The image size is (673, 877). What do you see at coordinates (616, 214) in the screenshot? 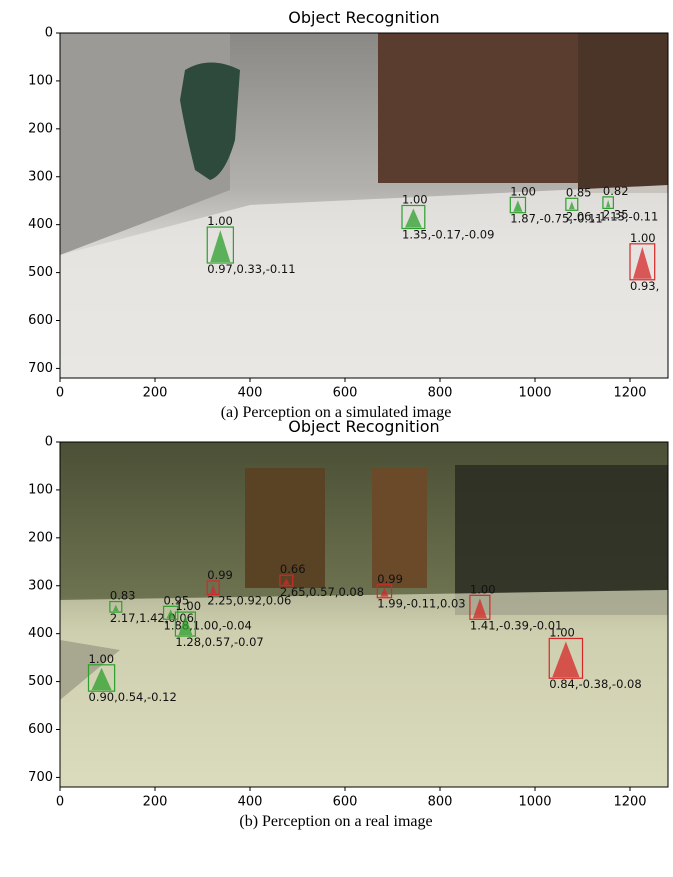
I see `detection-pose: 2.35` at bounding box center [616, 214].